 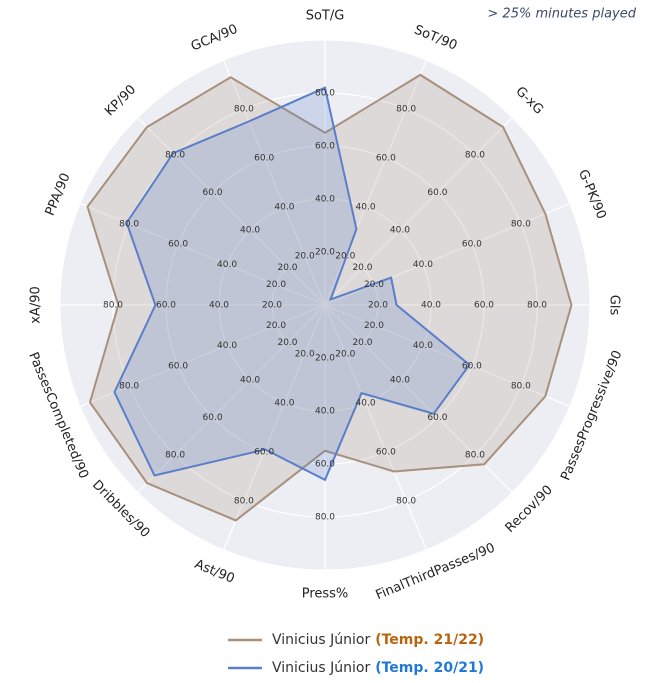 I want to click on category-label: GCA/90, so click(x=214, y=38).